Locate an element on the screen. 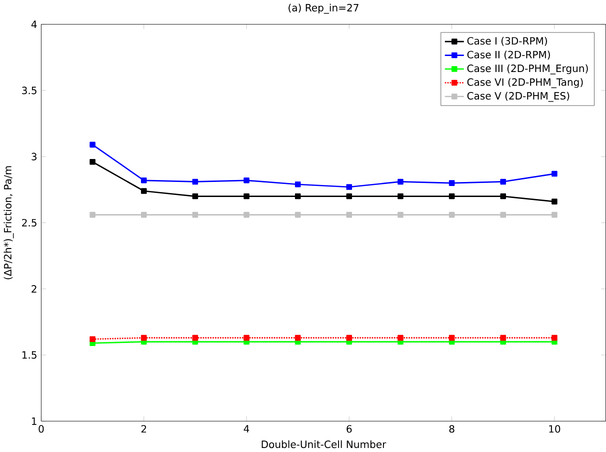 This screenshot has height=452, width=606. legend-label: Case III (2D-PHM_Ergun) is located at coordinates (527, 69).